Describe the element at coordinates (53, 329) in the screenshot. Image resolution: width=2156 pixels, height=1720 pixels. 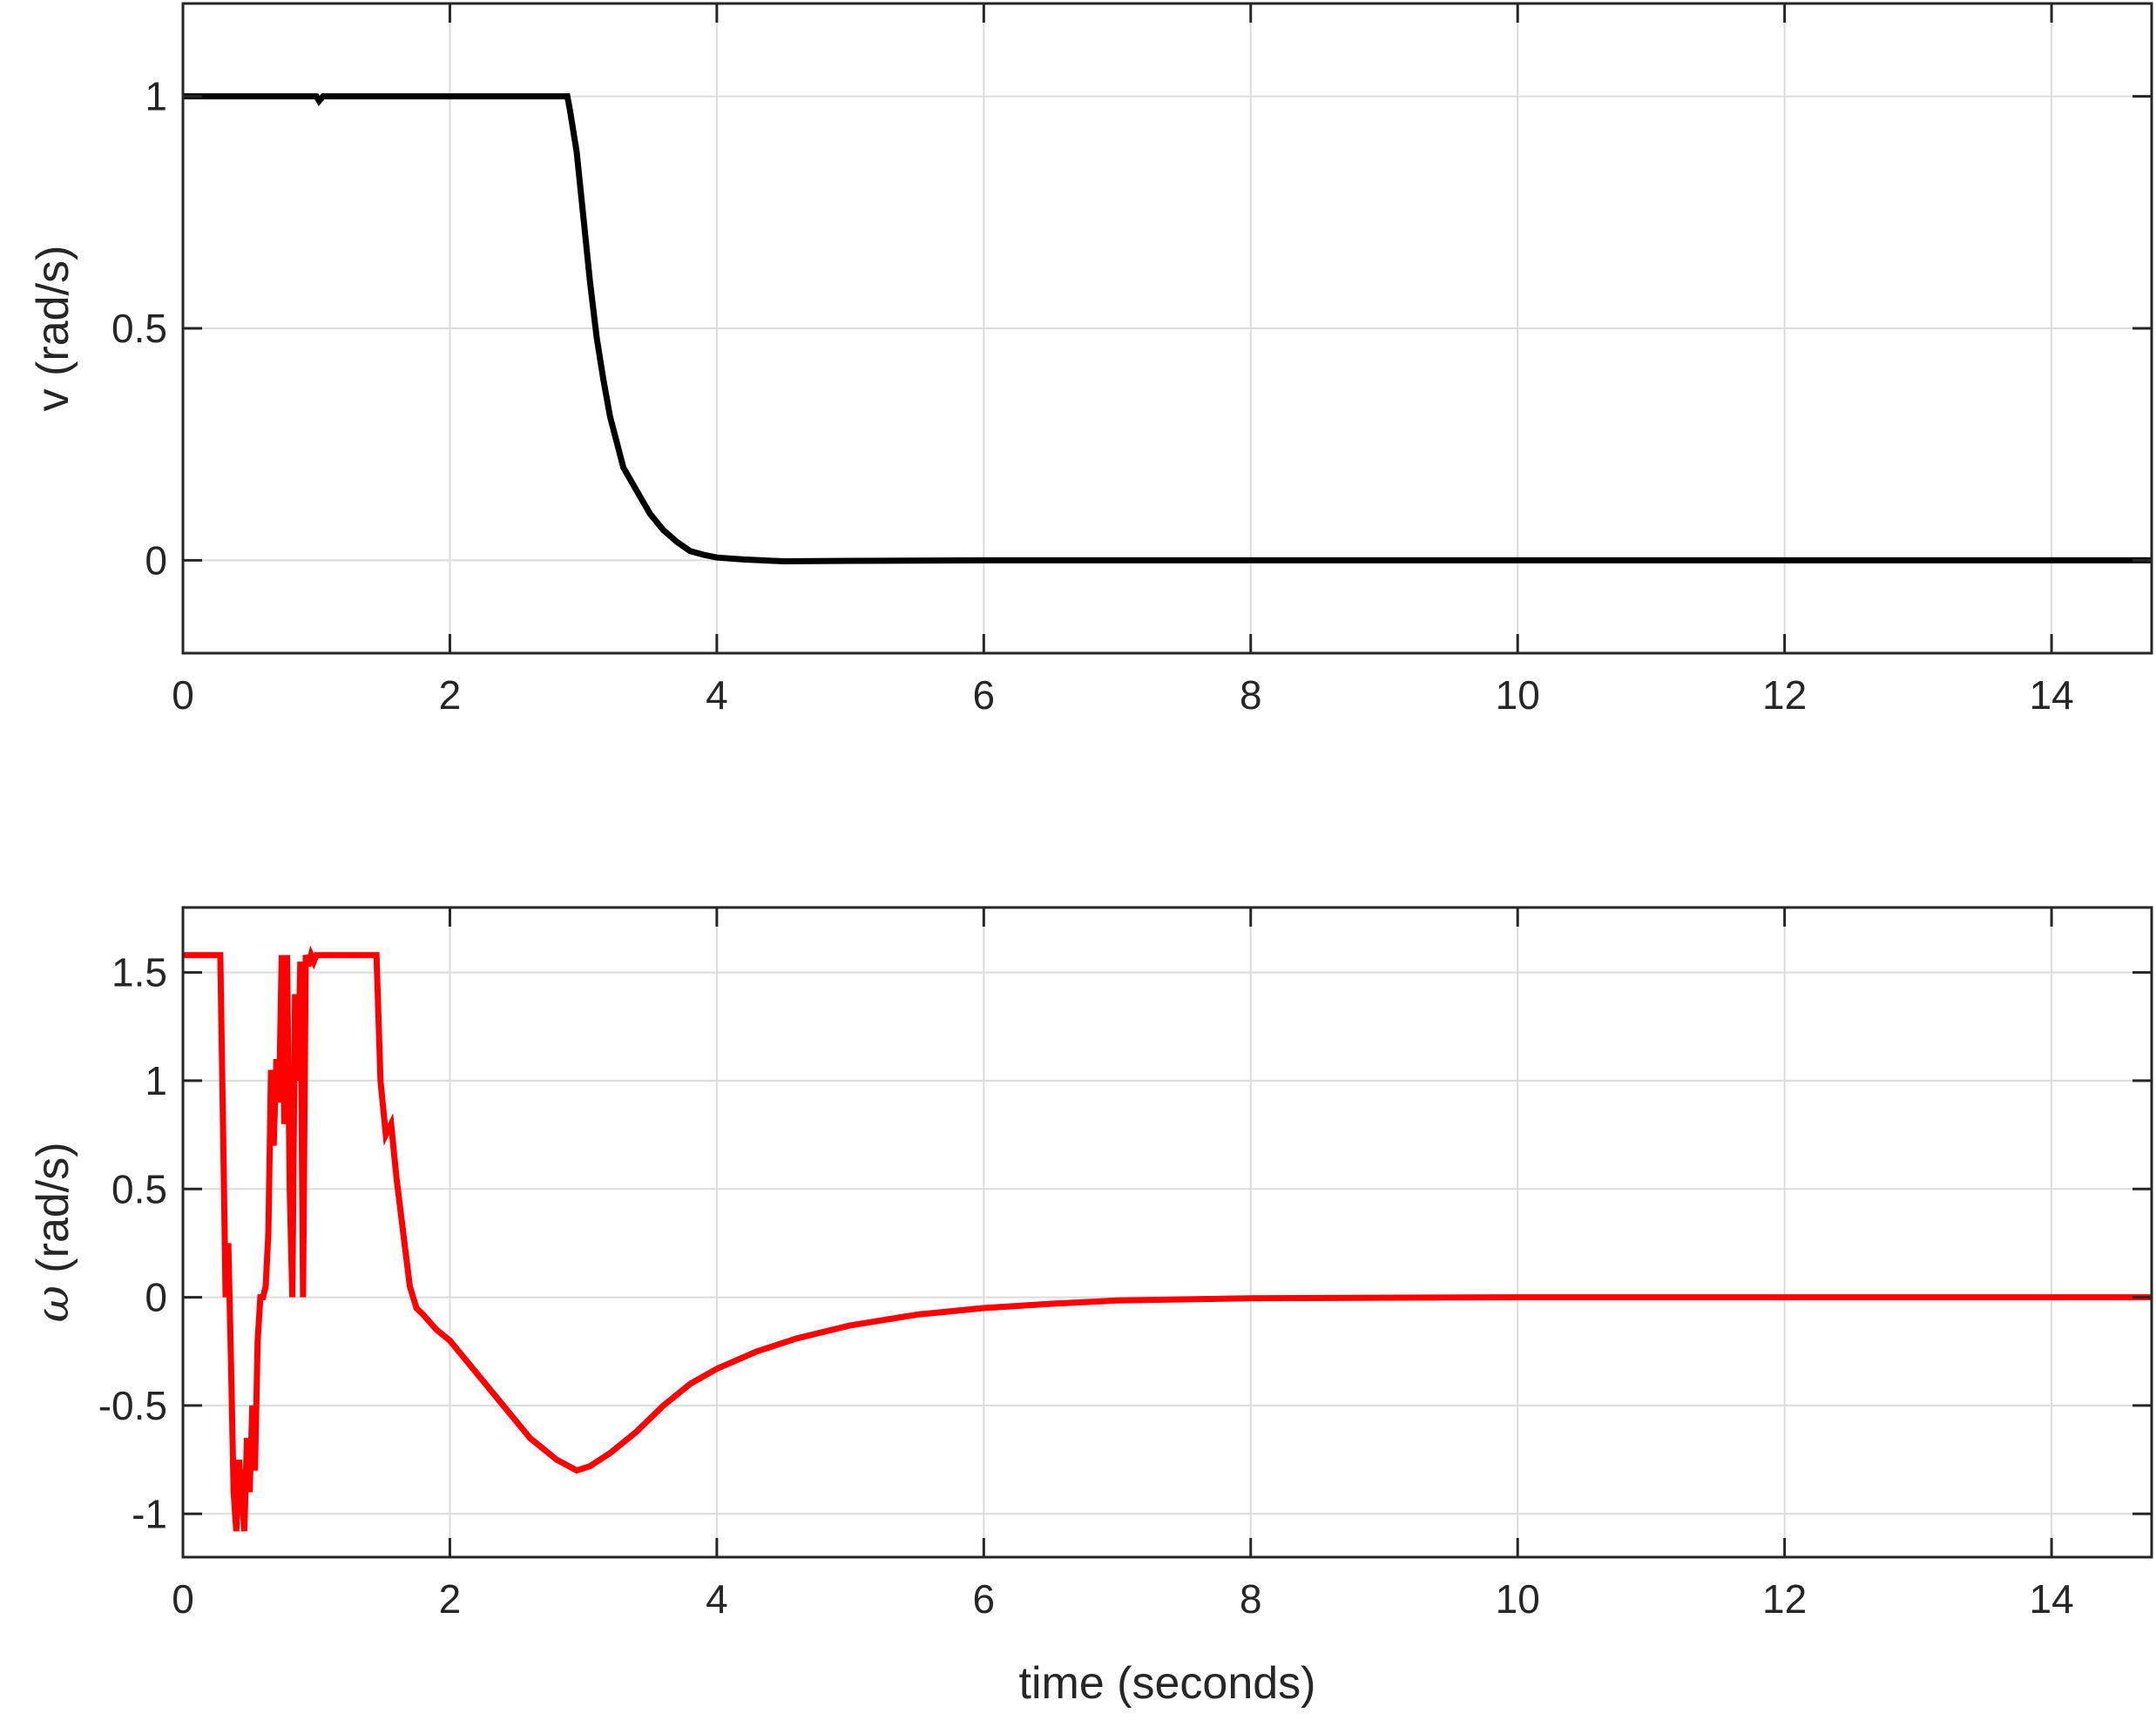
I see `plot-velocity-ylabel: v (rad/s)` at that location.